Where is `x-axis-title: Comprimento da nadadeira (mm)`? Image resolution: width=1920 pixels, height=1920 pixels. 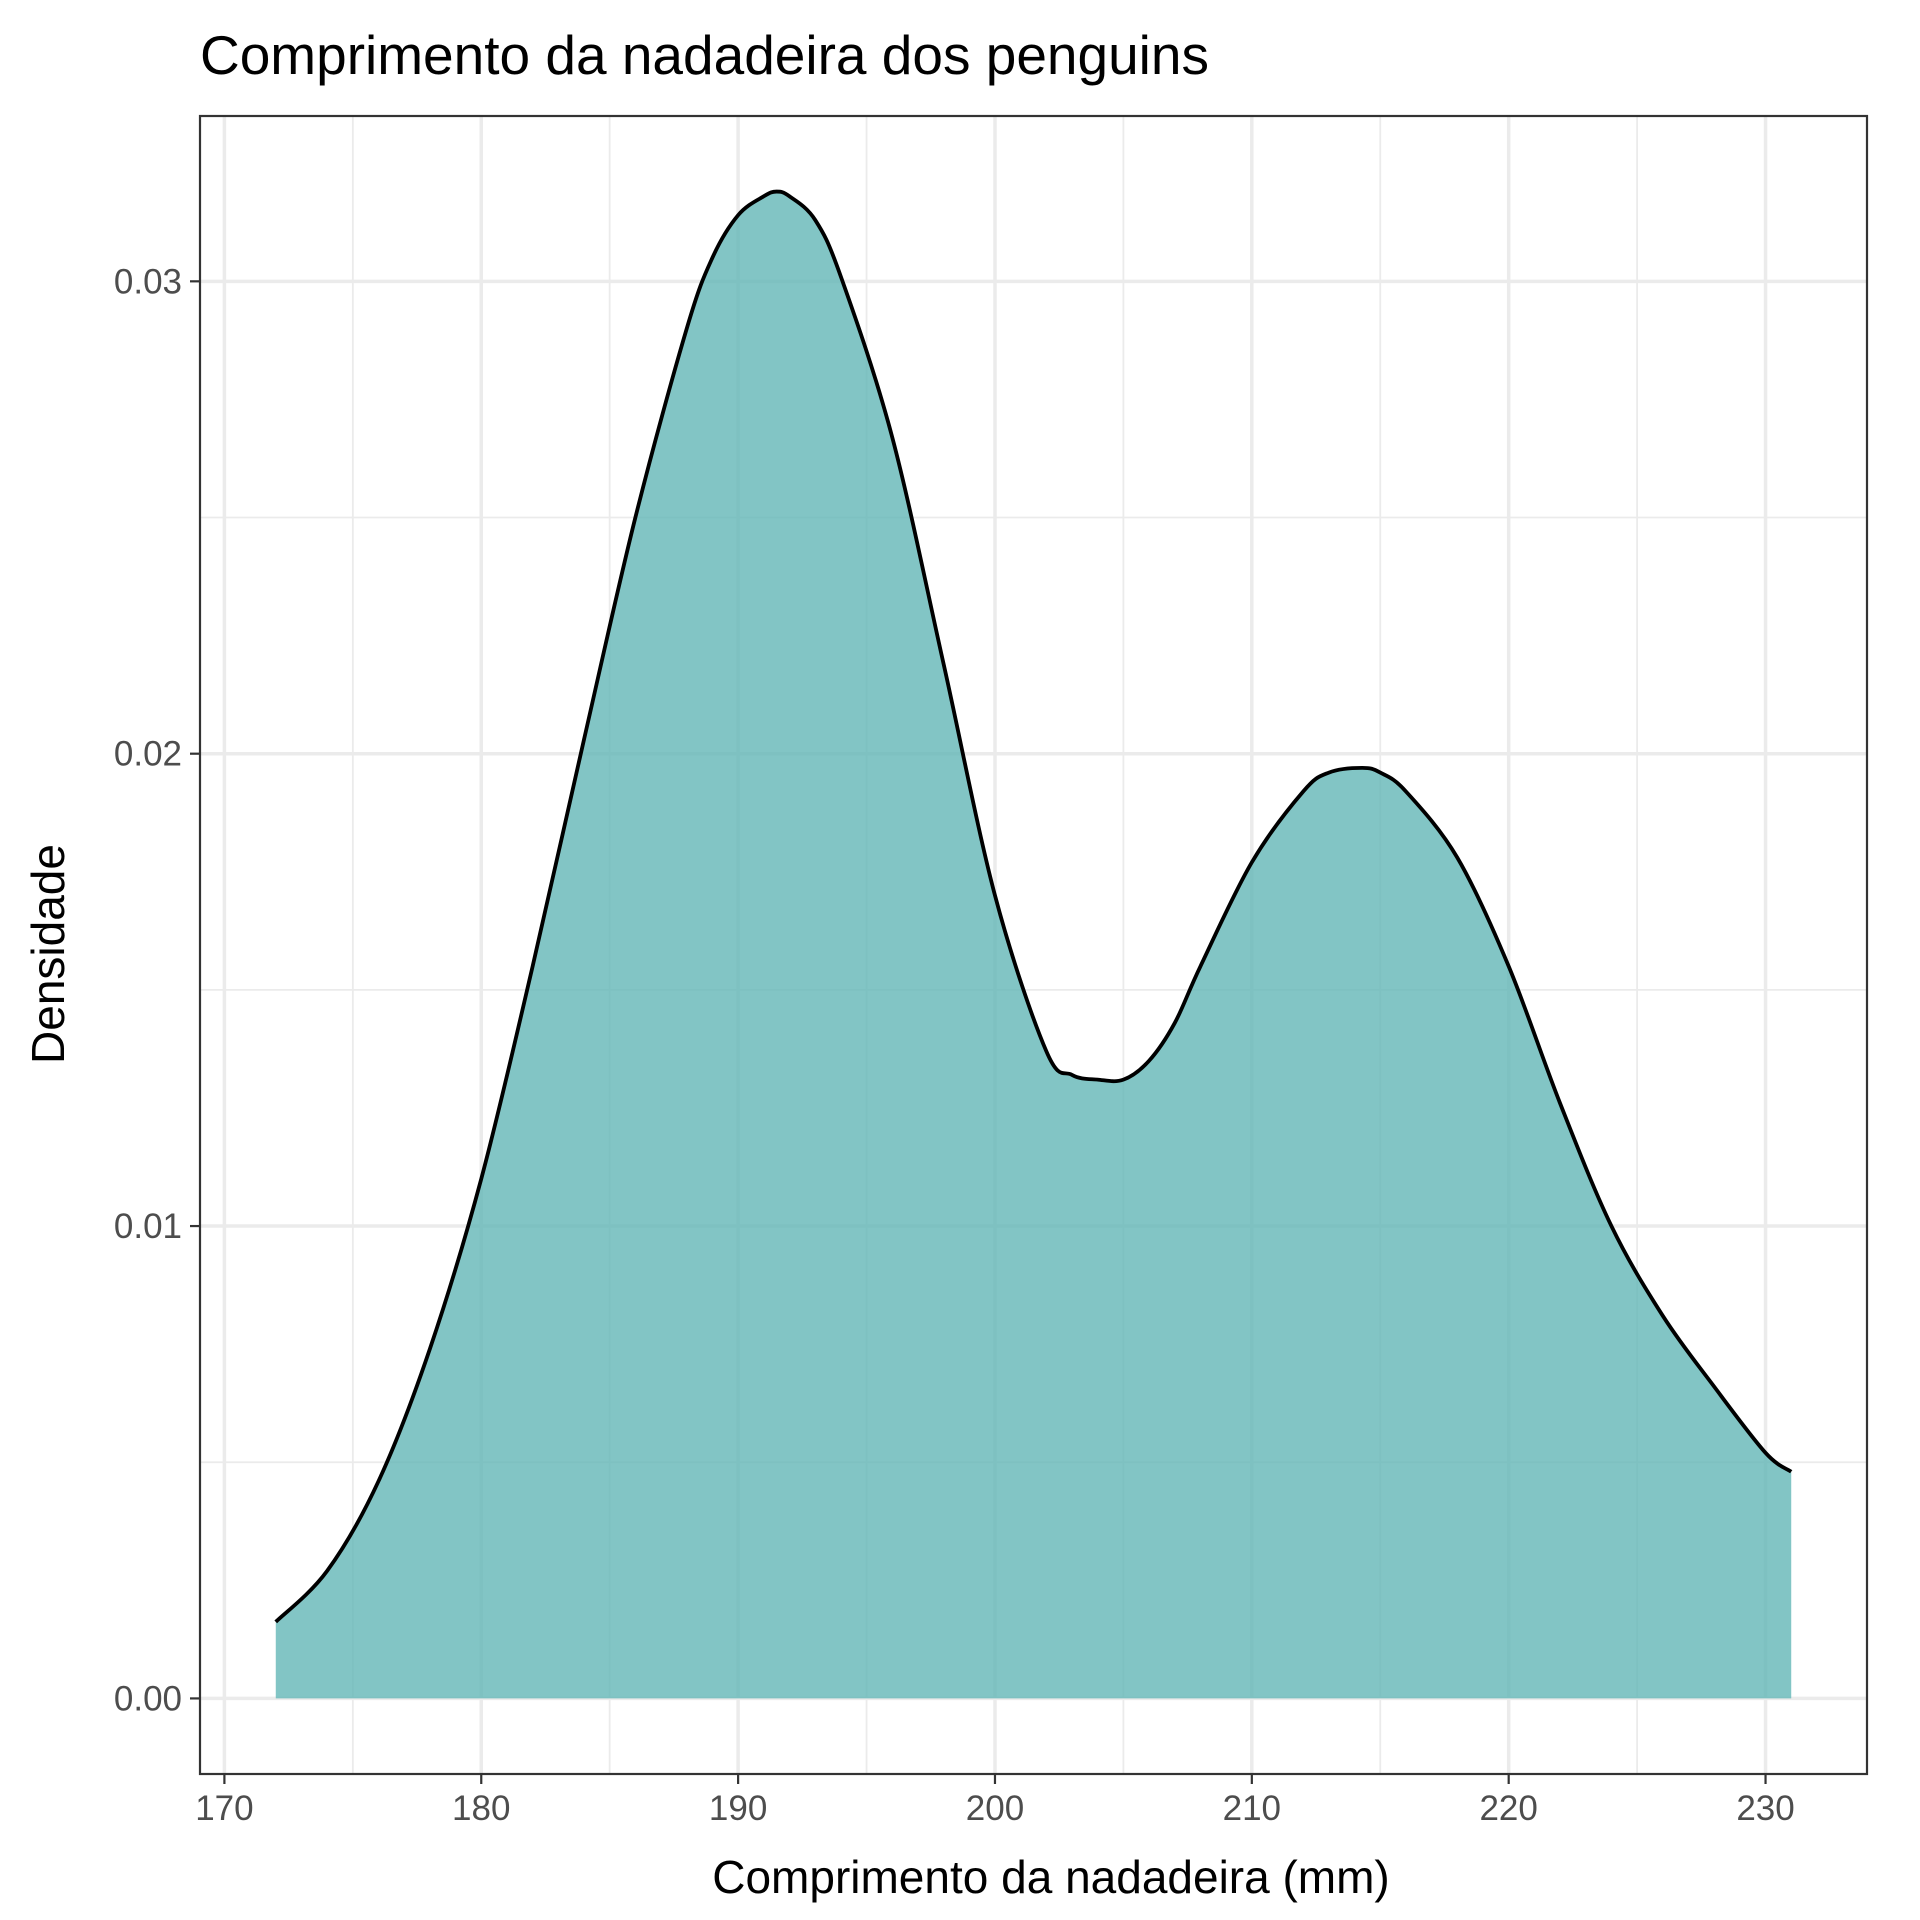
x-axis-title: Comprimento da nadadeira (mm) is located at coordinates (1051, 1877).